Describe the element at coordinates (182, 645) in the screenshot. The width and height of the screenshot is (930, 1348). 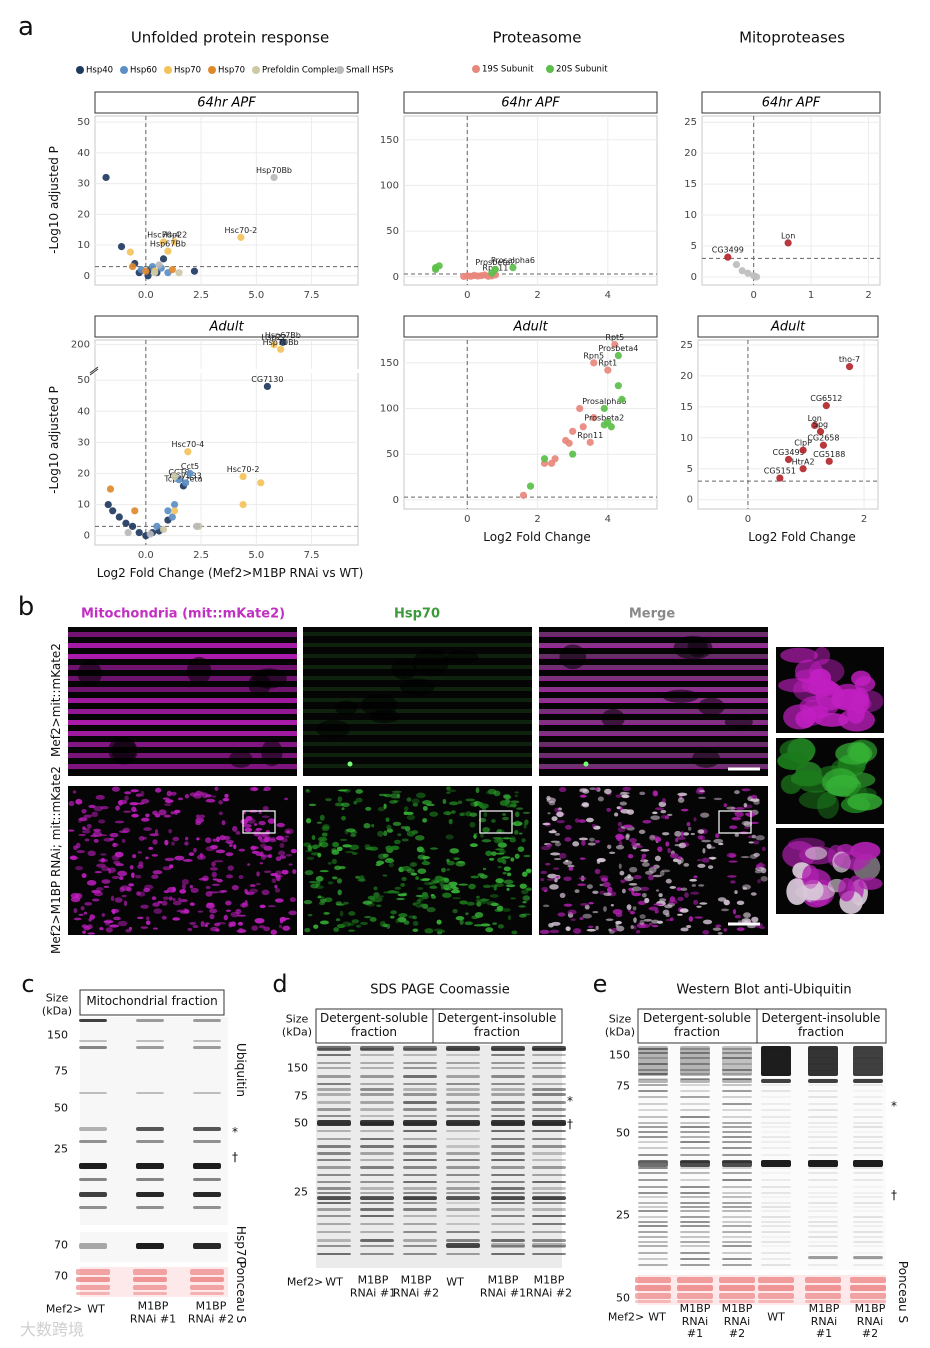
I see `stripe` at that location.